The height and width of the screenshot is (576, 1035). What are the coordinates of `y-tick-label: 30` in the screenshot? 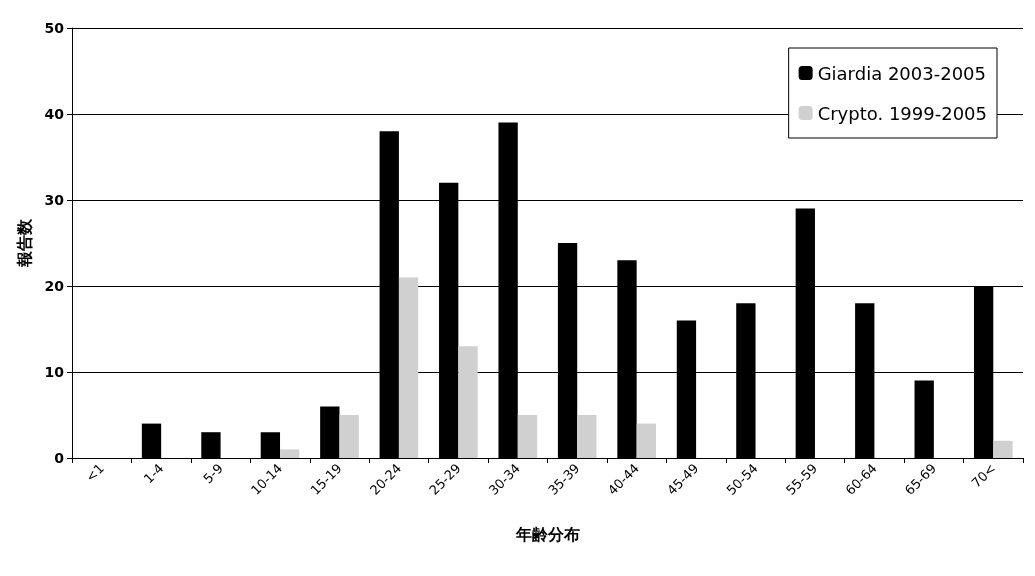 It's located at (54, 200).